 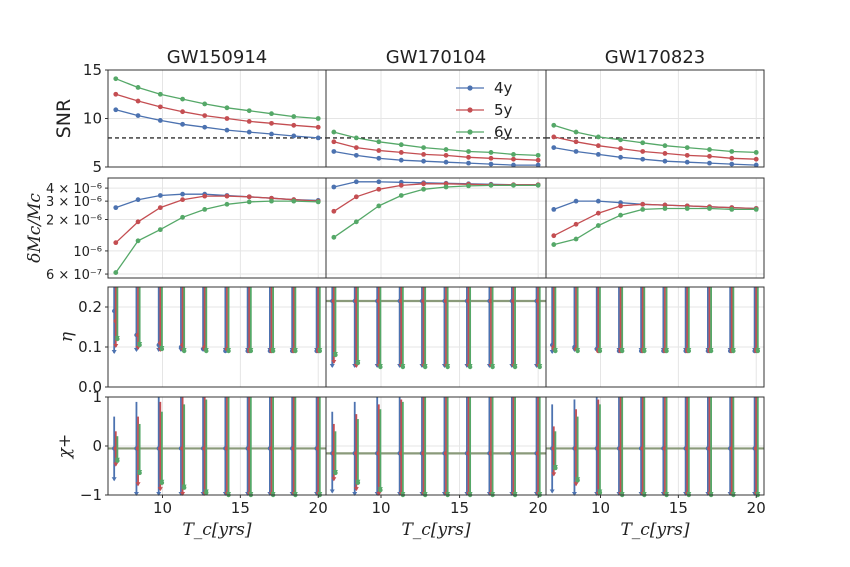 I want to click on column-title: GW170104, so click(x=436, y=57).